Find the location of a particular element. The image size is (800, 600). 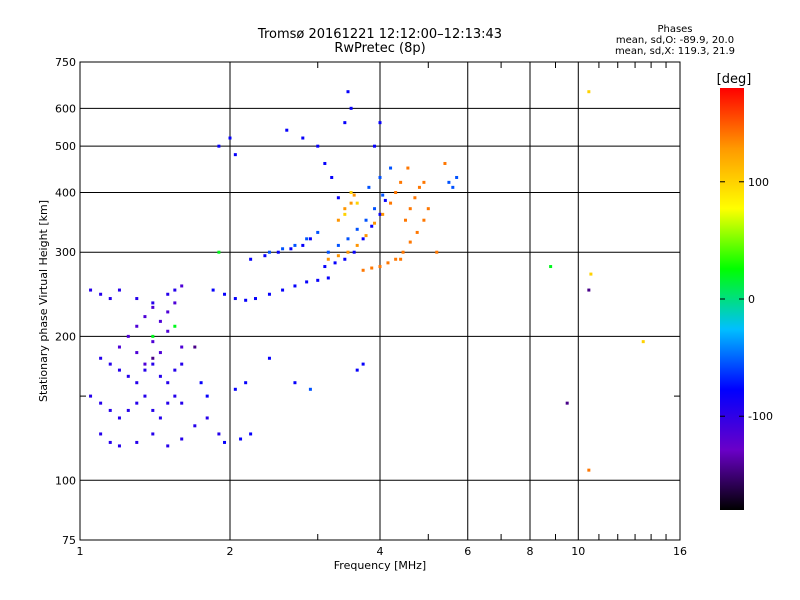

y-tick-label: 600 is located at coordinates (65, 108).